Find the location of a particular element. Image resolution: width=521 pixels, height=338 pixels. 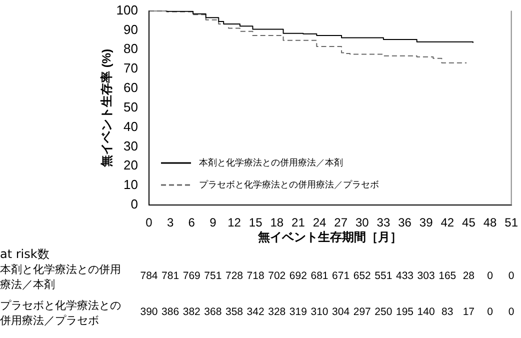

y-tick-label: 60 is located at coordinates (131, 88).